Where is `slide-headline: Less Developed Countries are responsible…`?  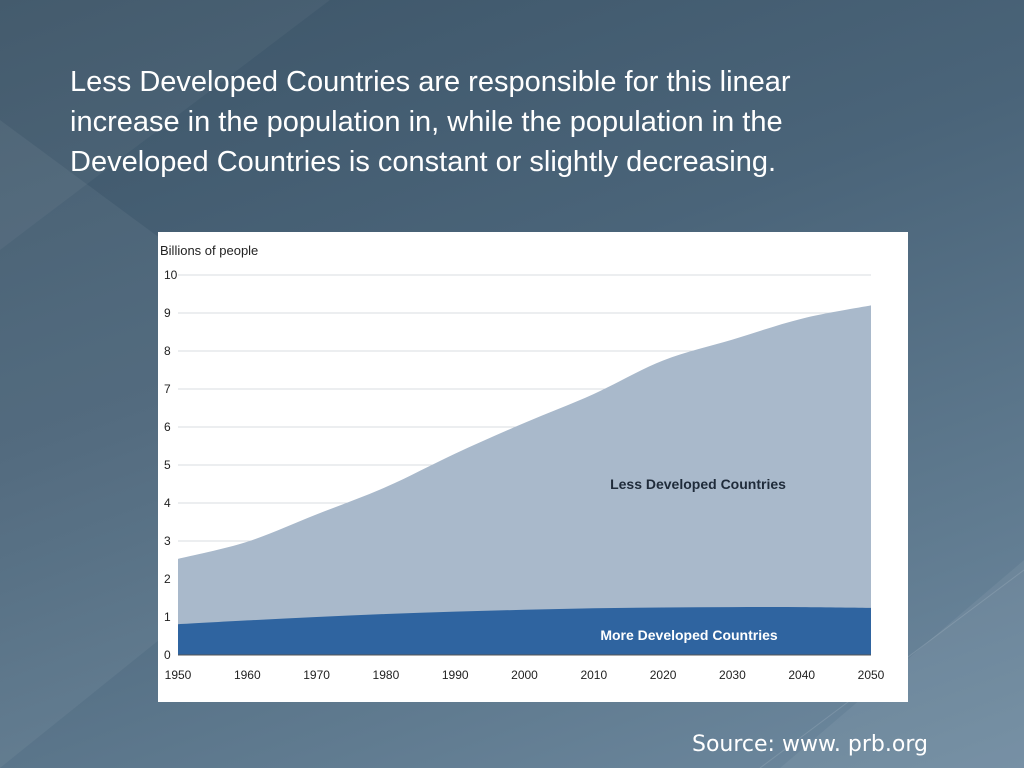 slide-headline: Less Developed Countries are responsible… is located at coordinates (520, 122).